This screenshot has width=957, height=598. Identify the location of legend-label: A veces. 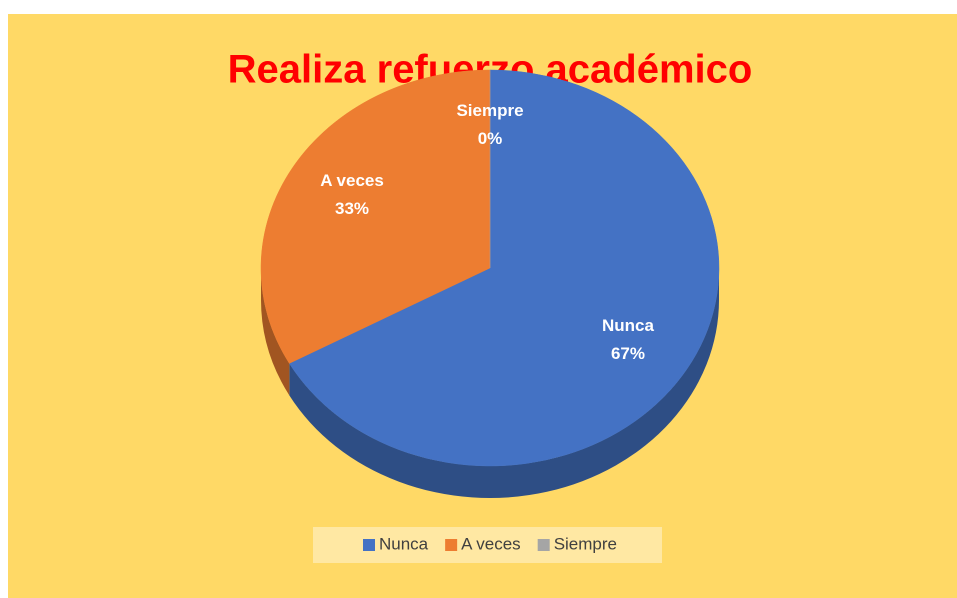
(491, 543).